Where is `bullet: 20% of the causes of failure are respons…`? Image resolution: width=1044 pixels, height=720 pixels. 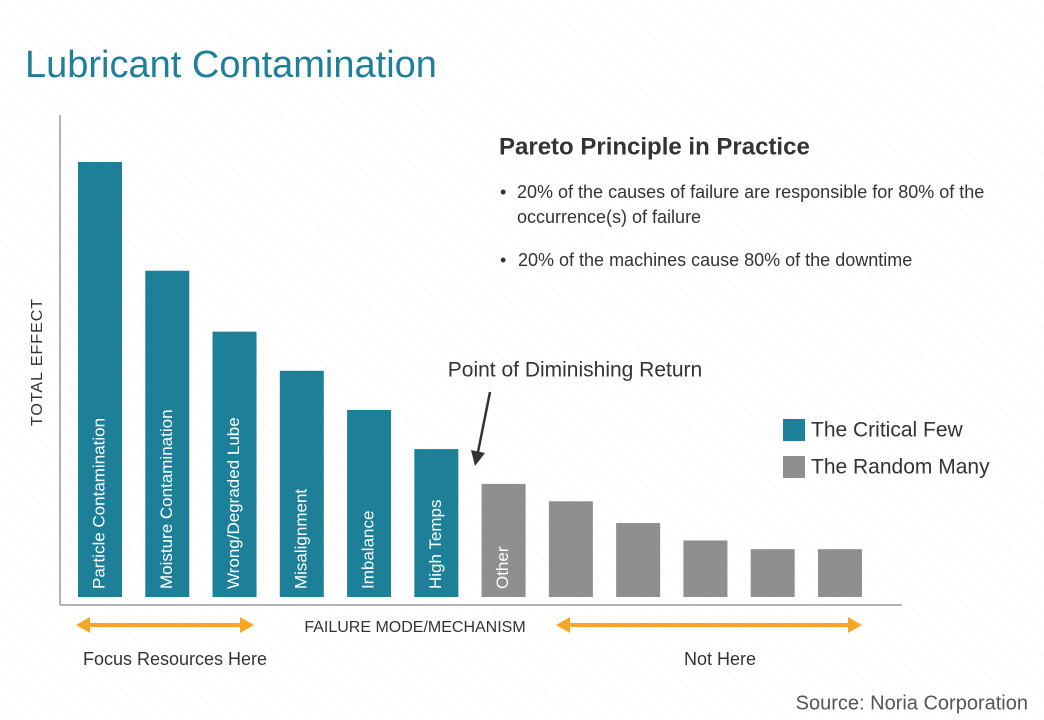 bullet: 20% of the causes of failure are respons… is located at coordinates (751, 204).